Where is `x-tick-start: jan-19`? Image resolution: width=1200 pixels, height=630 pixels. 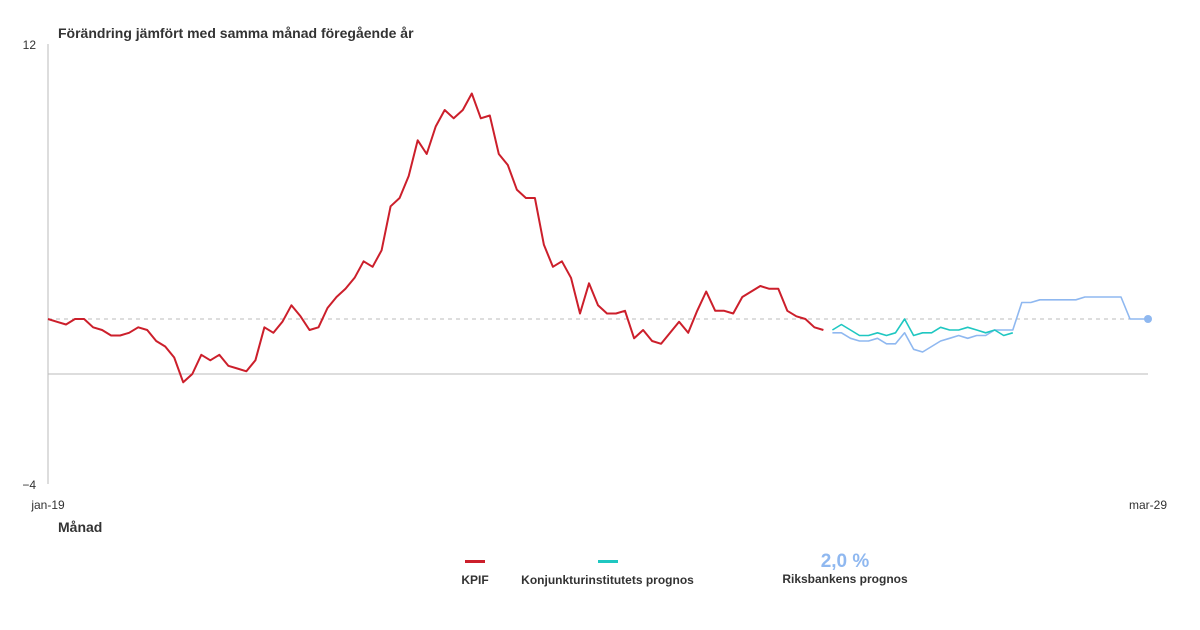
x-tick-start: jan-19 is located at coordinates (47, 505).